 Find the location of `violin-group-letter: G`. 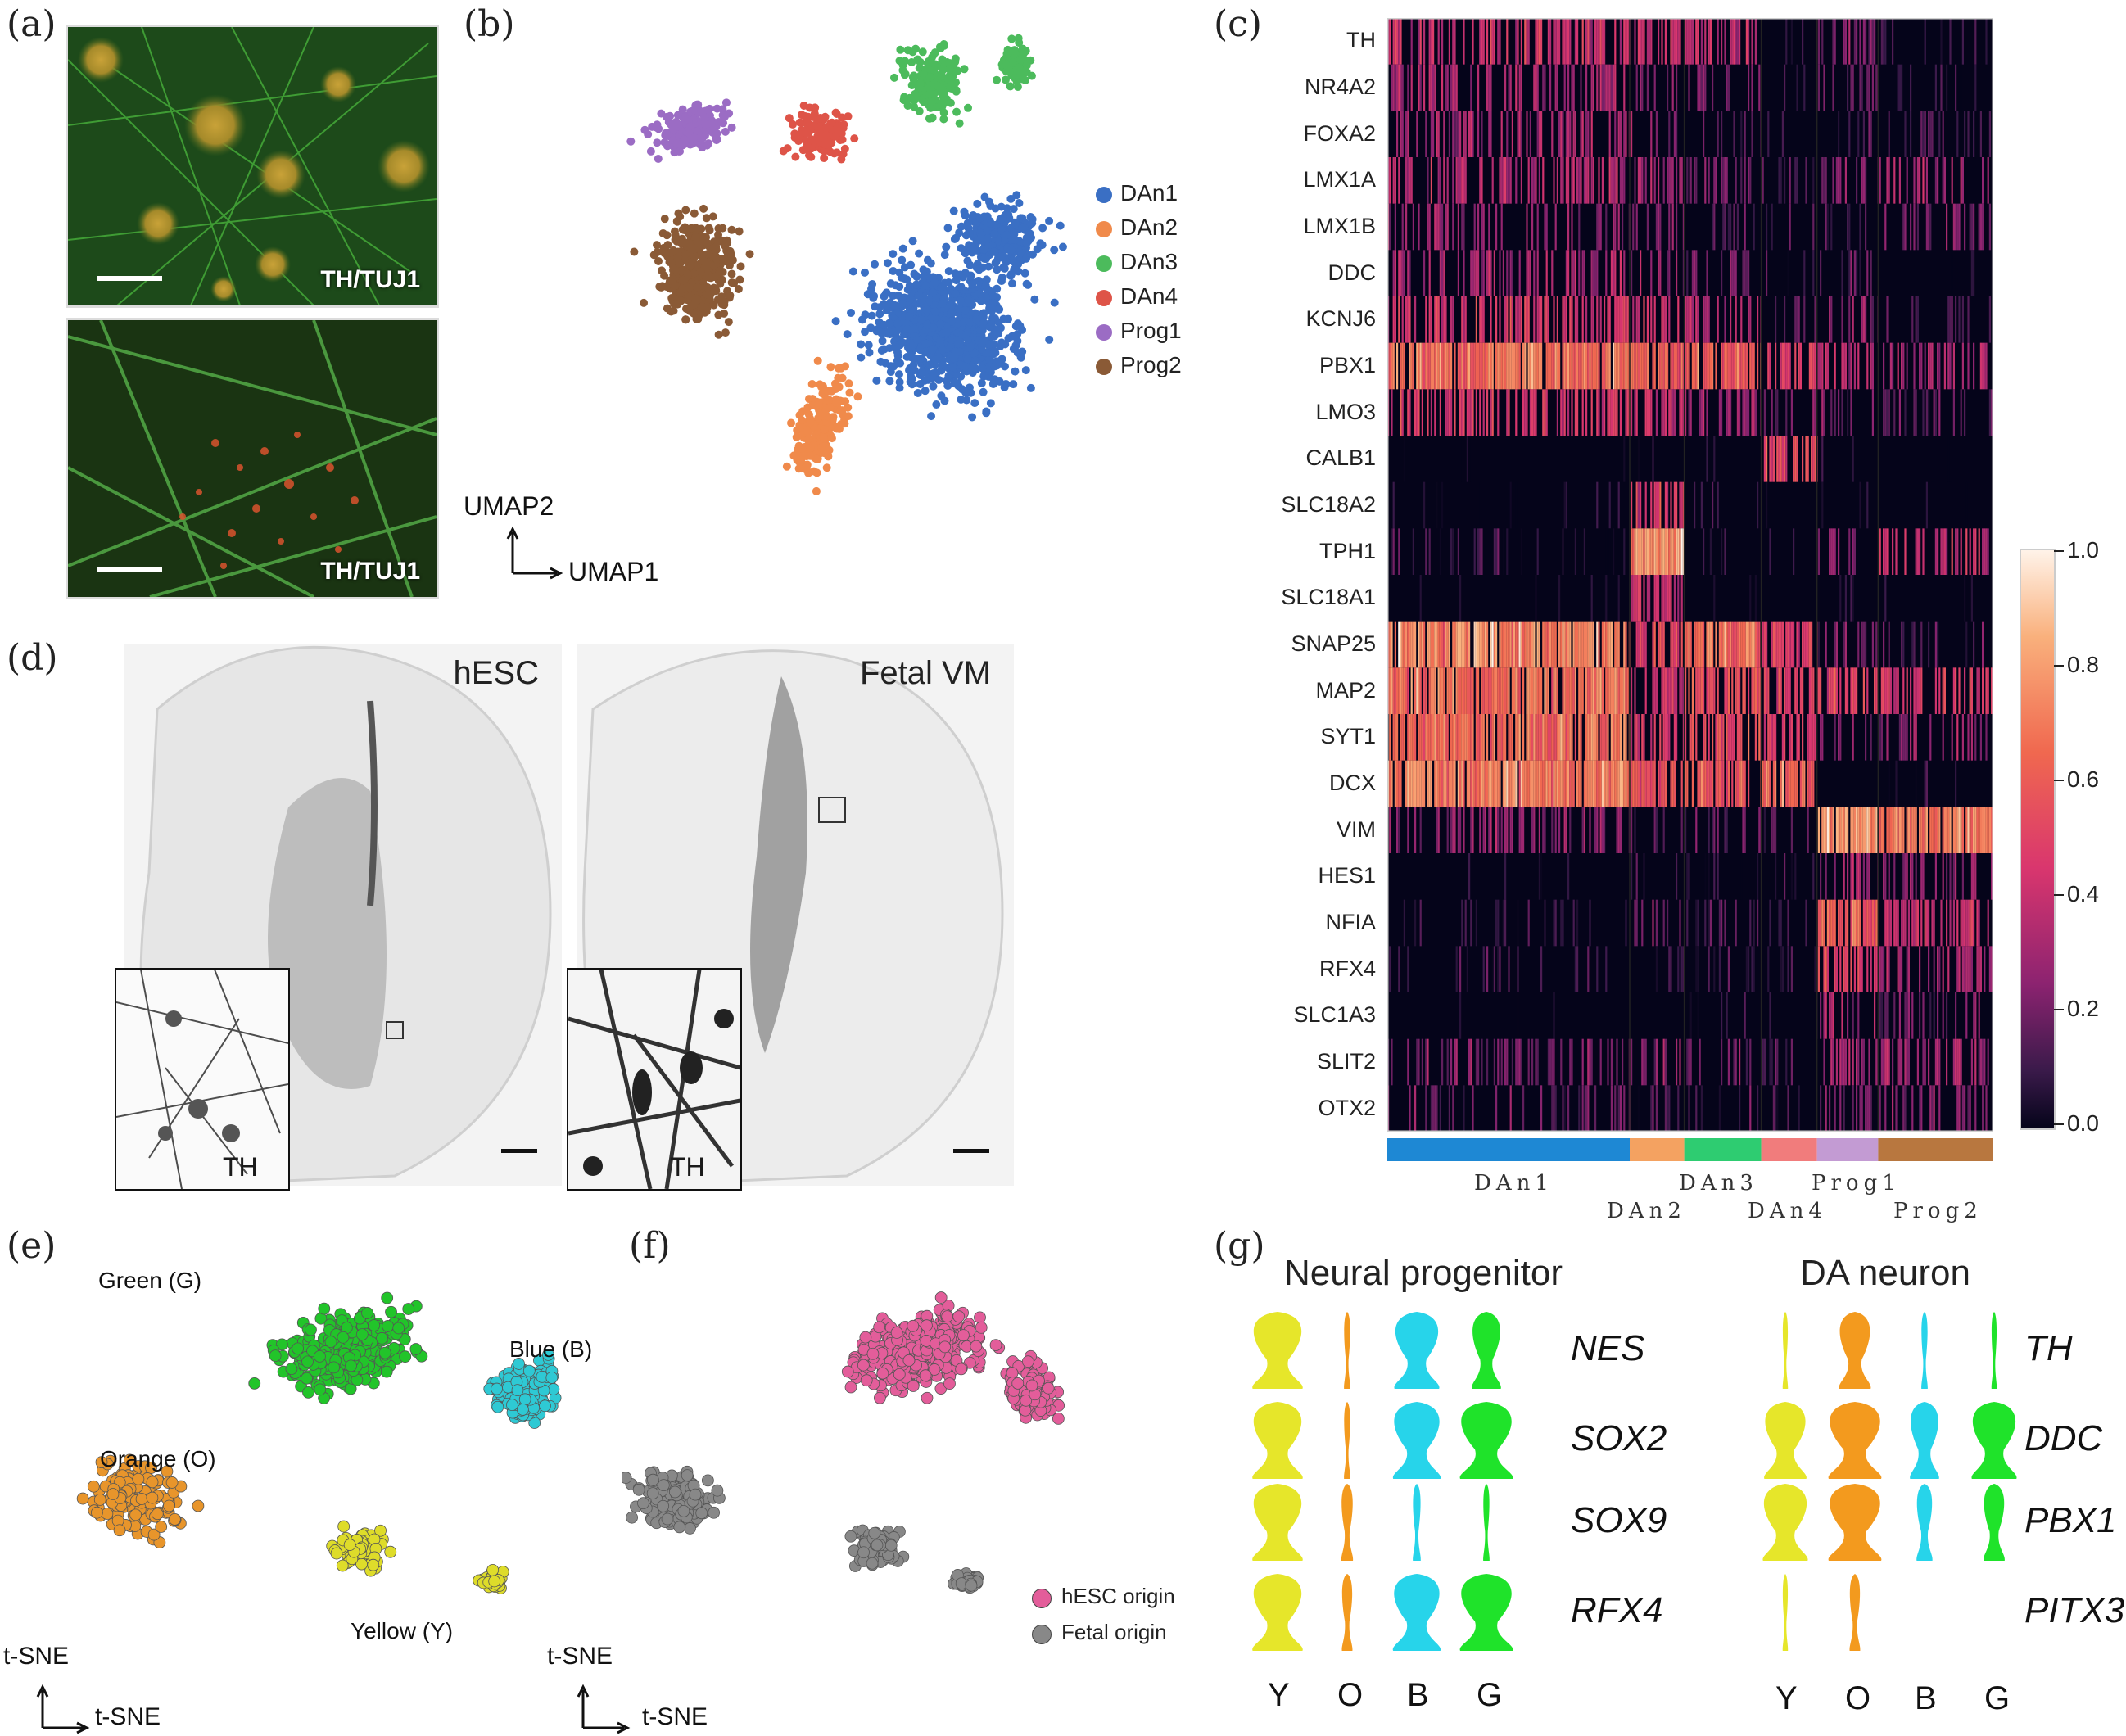

violin-group-letter: G is located at coordinates (1489, 1695).